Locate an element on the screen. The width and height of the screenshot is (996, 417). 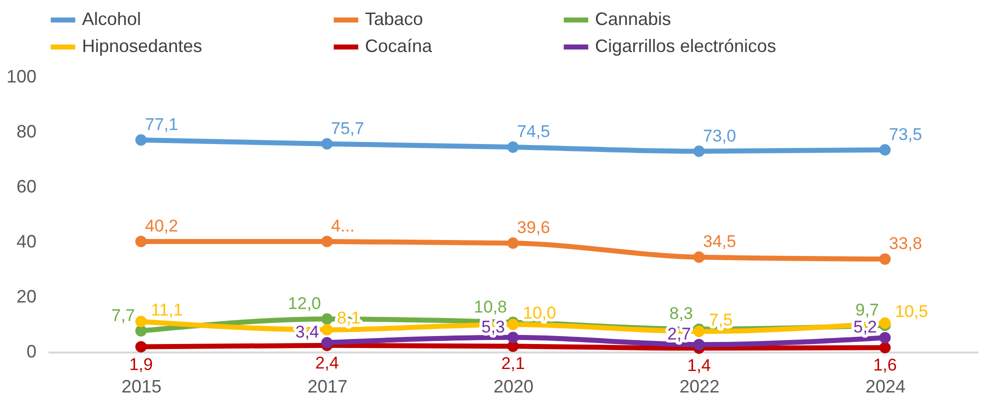
data-label: 2,4 is located at coordinates (327, 362).